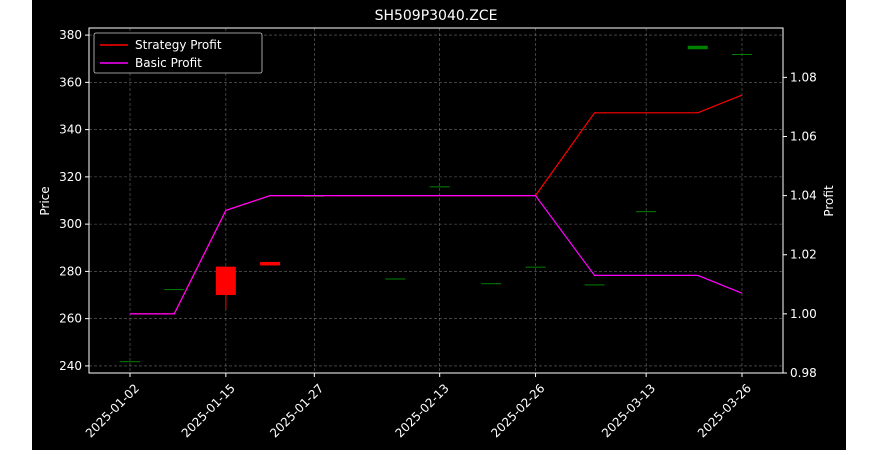 This screenshot has width=878, height=455. What do you see at coordinates (70, 35) in the screenshot?
I see `y-left-tick-label: 380` at bounding box center [70, 35].